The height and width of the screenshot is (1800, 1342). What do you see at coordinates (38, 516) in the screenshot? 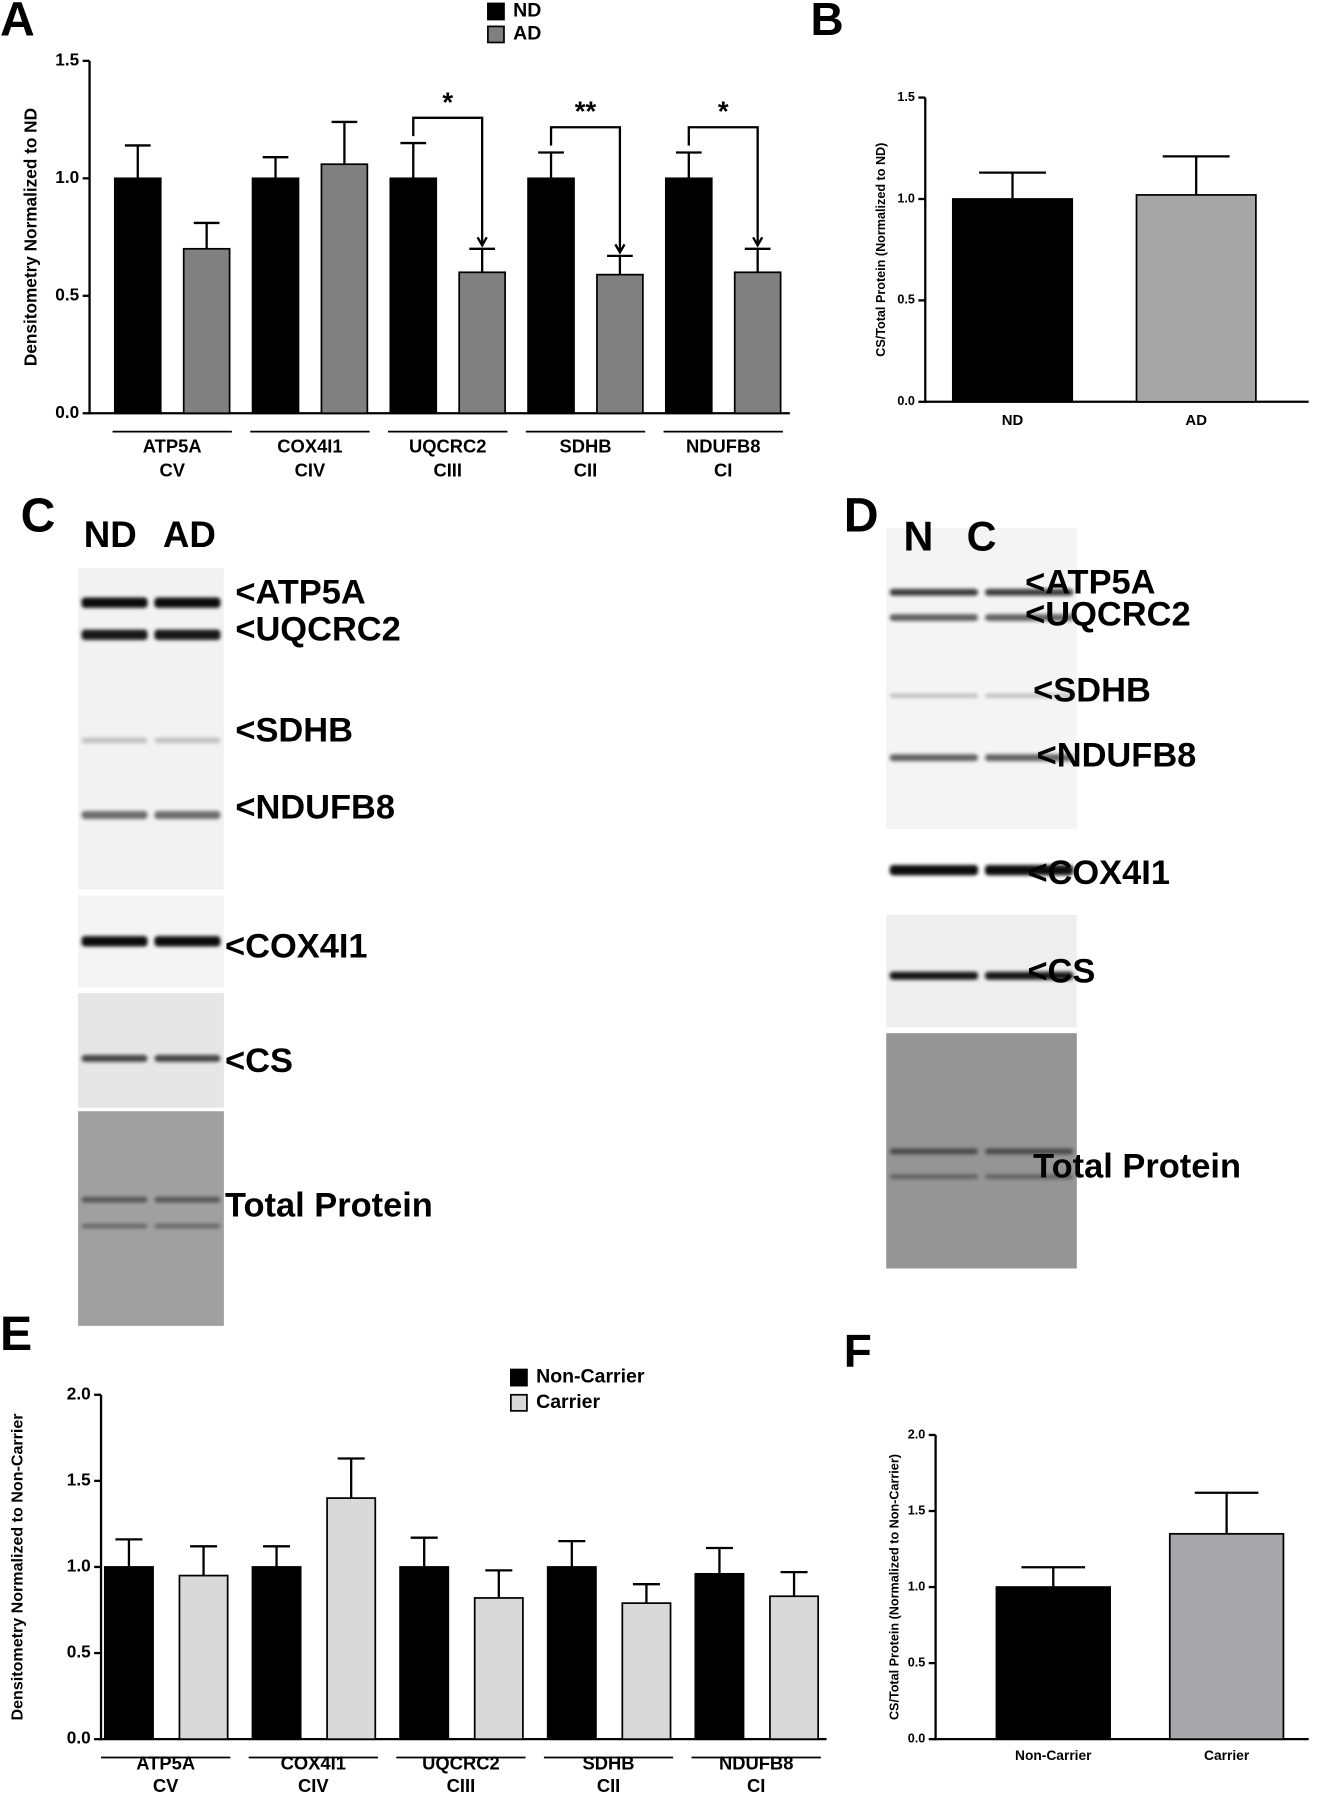
I see `panel-label: C` at bounding box center [38, 516].